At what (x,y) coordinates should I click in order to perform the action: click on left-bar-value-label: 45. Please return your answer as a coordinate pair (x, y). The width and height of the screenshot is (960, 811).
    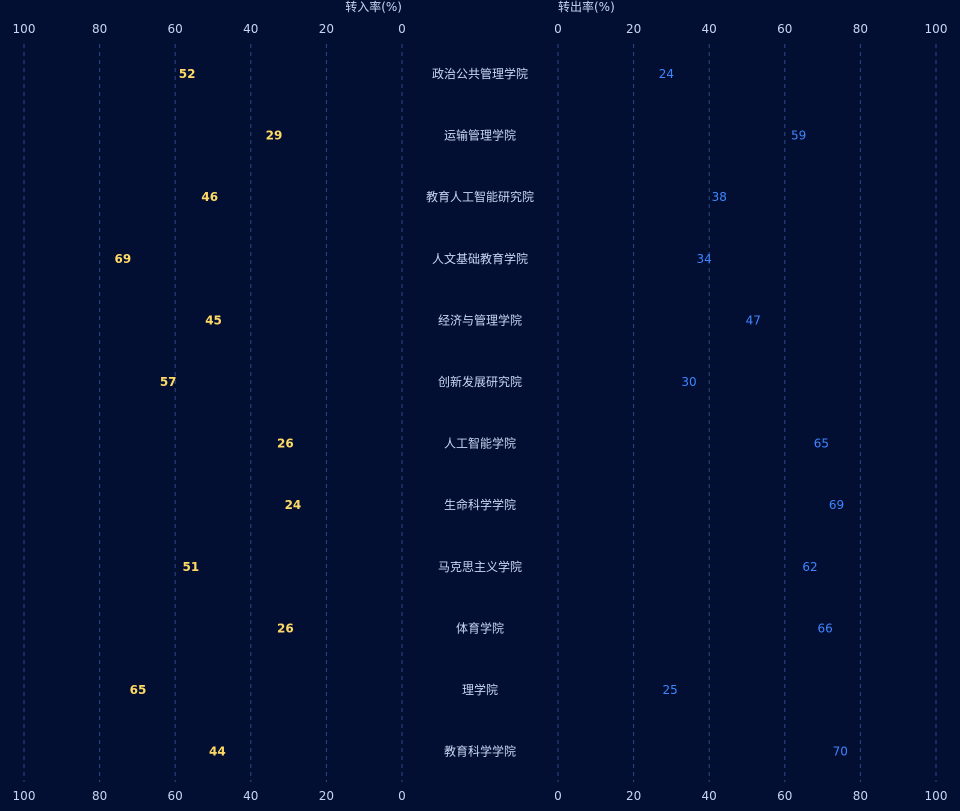
    Looking at the image, I should click on (213, 320).